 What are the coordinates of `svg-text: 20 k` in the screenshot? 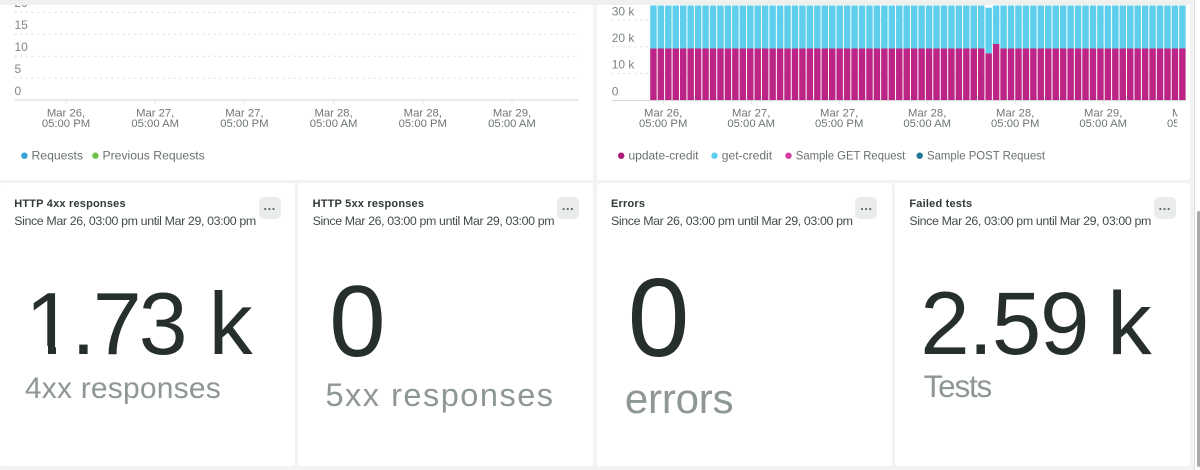 It's located at (623, 38).